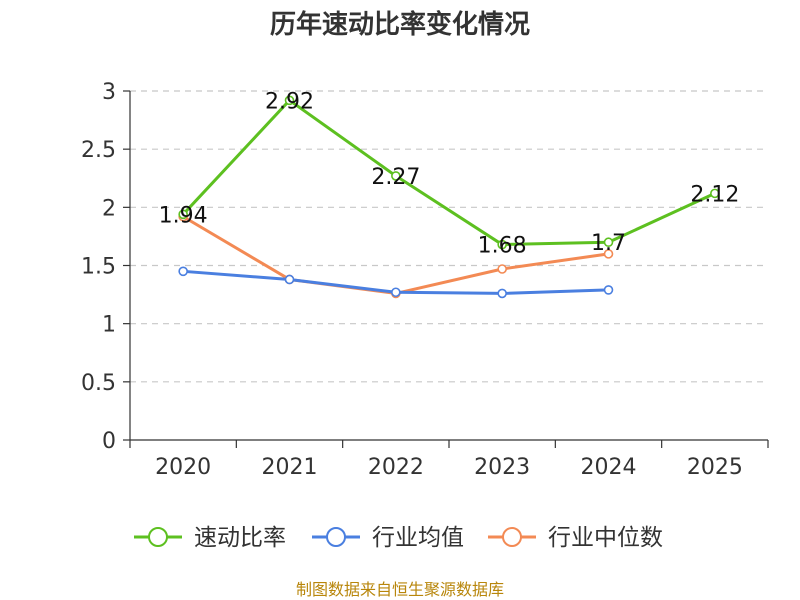 This screenshot has width=800, height=600. I want to click on legend-item-0: 速动比率, so click(210, 538).